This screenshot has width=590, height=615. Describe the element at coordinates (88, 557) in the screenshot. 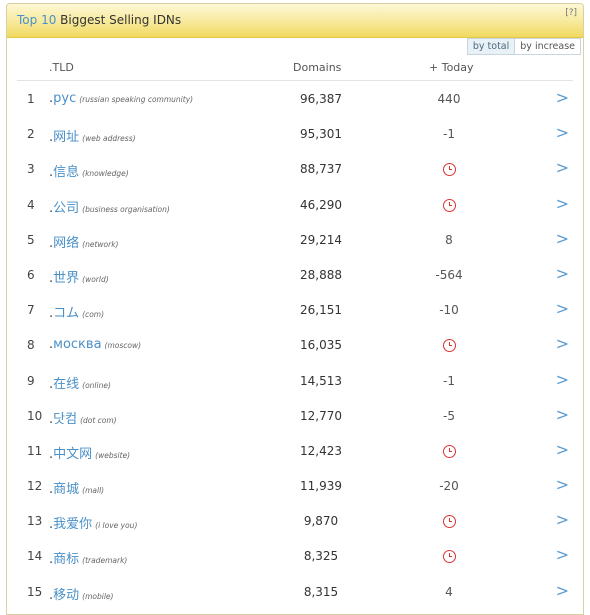

I see `row-tld: .商标 (trademark)` at that location.